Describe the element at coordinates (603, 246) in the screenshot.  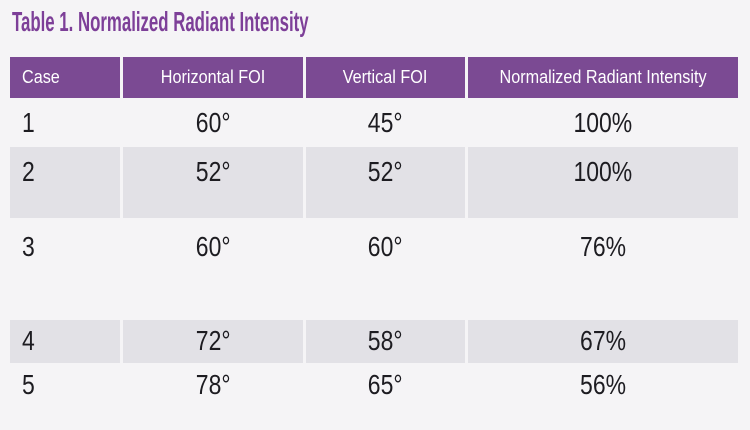
I see `cell-value: 76%` at that location.